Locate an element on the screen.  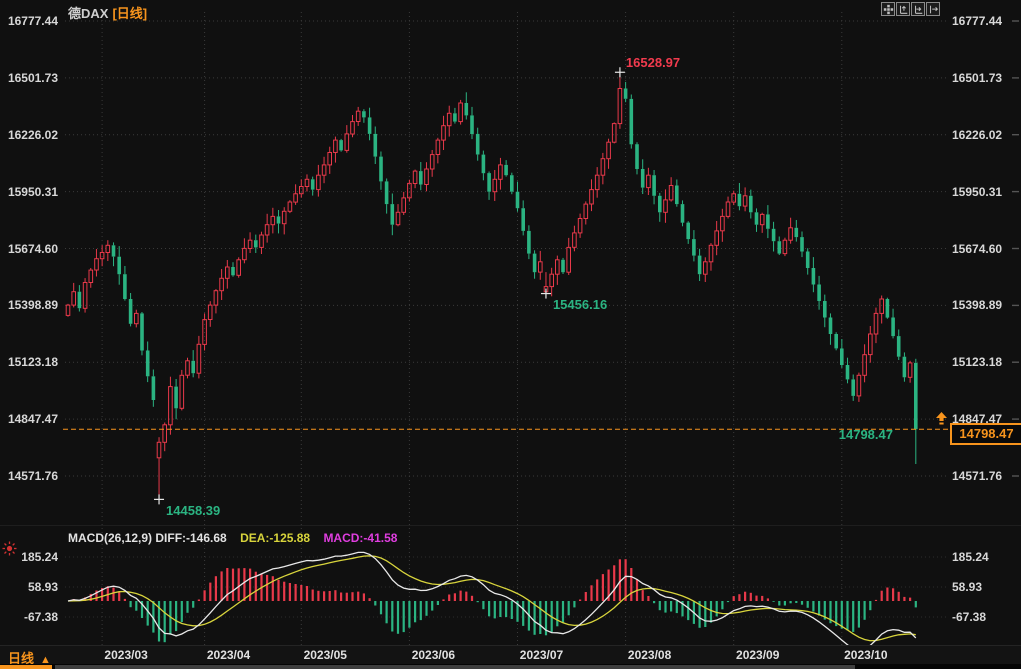
price-axis-label-left: 15398.89 is located at coordinates (32, 305).